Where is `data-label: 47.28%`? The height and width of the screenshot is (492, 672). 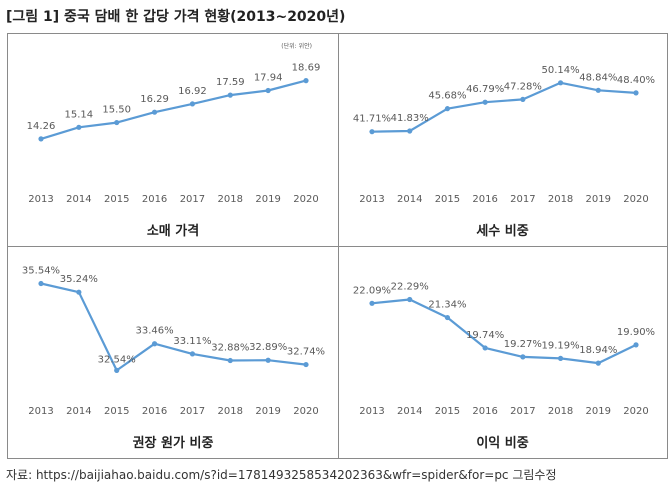
data-label: 47.28% is located at coordinates (523, 86).